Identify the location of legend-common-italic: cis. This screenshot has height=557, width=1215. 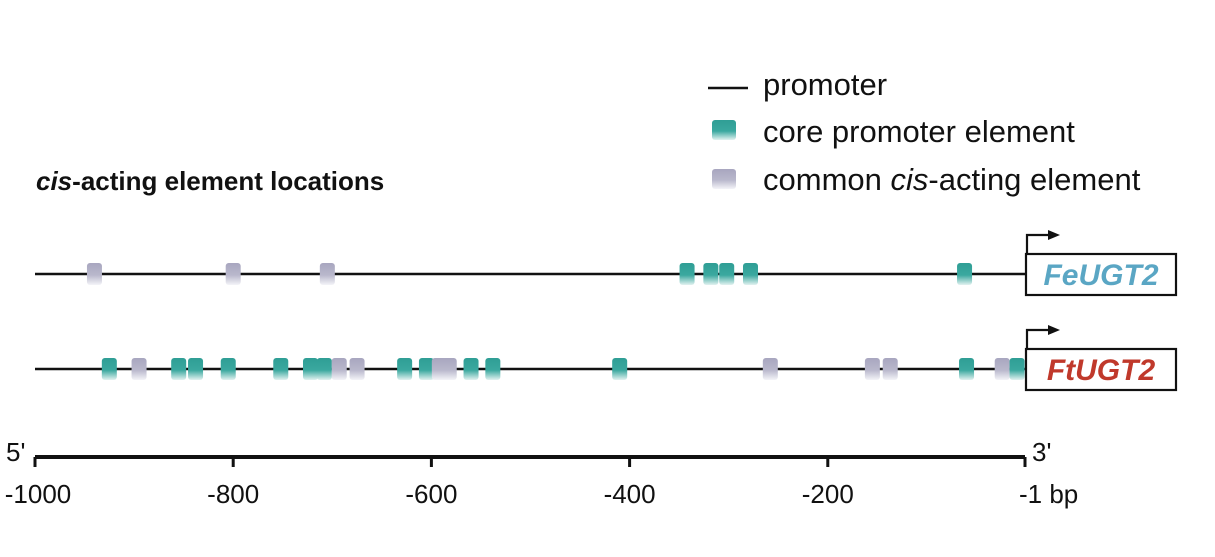
(909, 179).